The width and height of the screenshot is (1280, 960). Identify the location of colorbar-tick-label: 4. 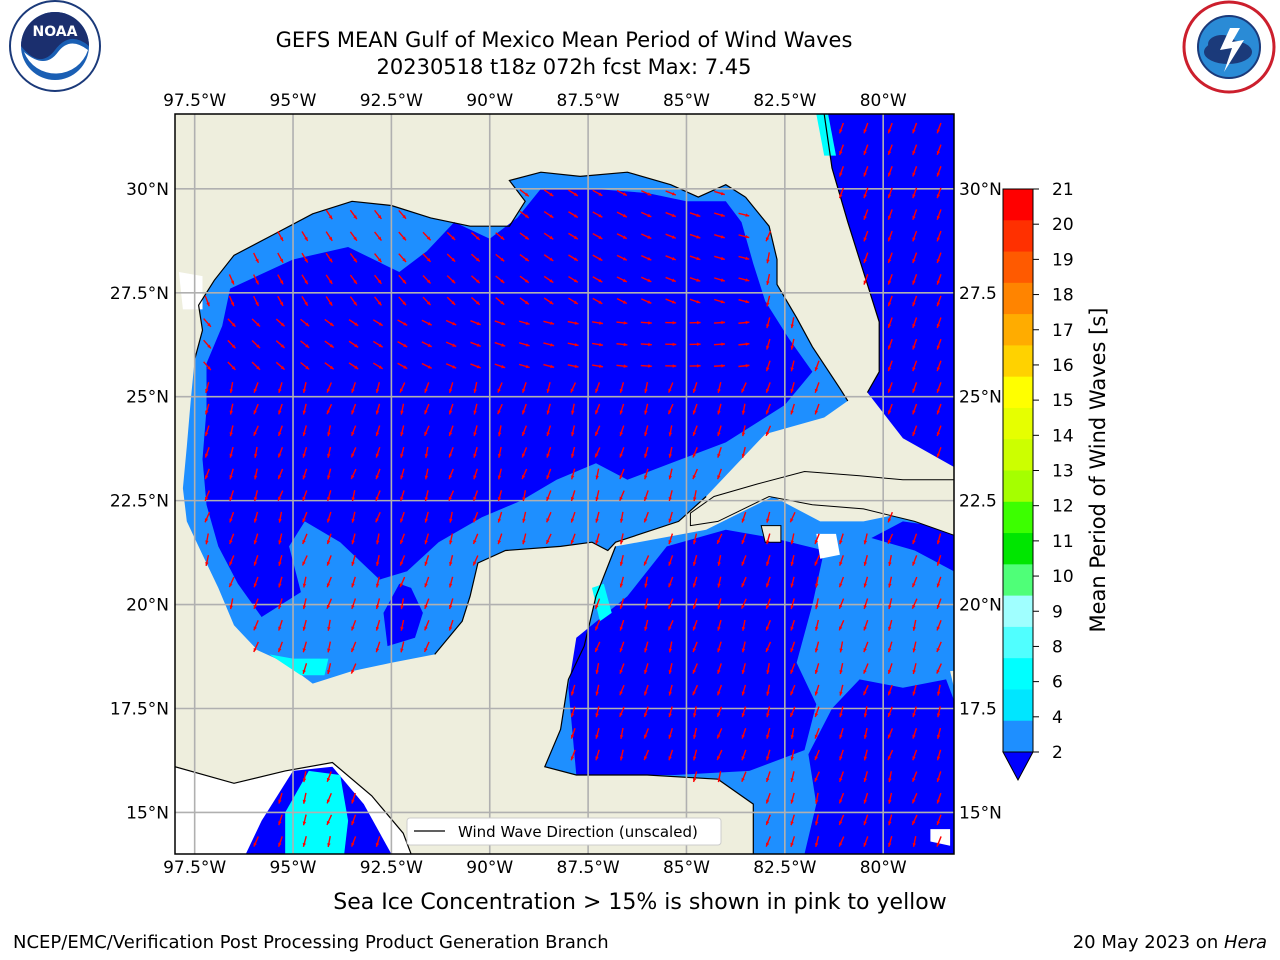
(1057, 718).